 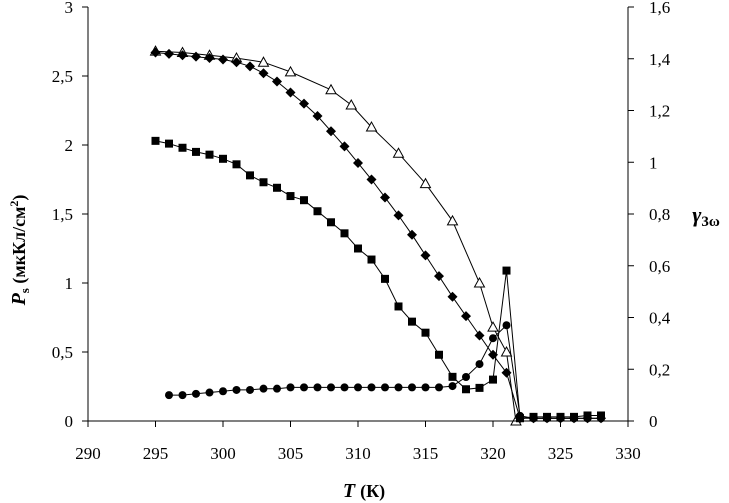 I want to click on y-right-tick-label: 1, so click(x=653, y=162).